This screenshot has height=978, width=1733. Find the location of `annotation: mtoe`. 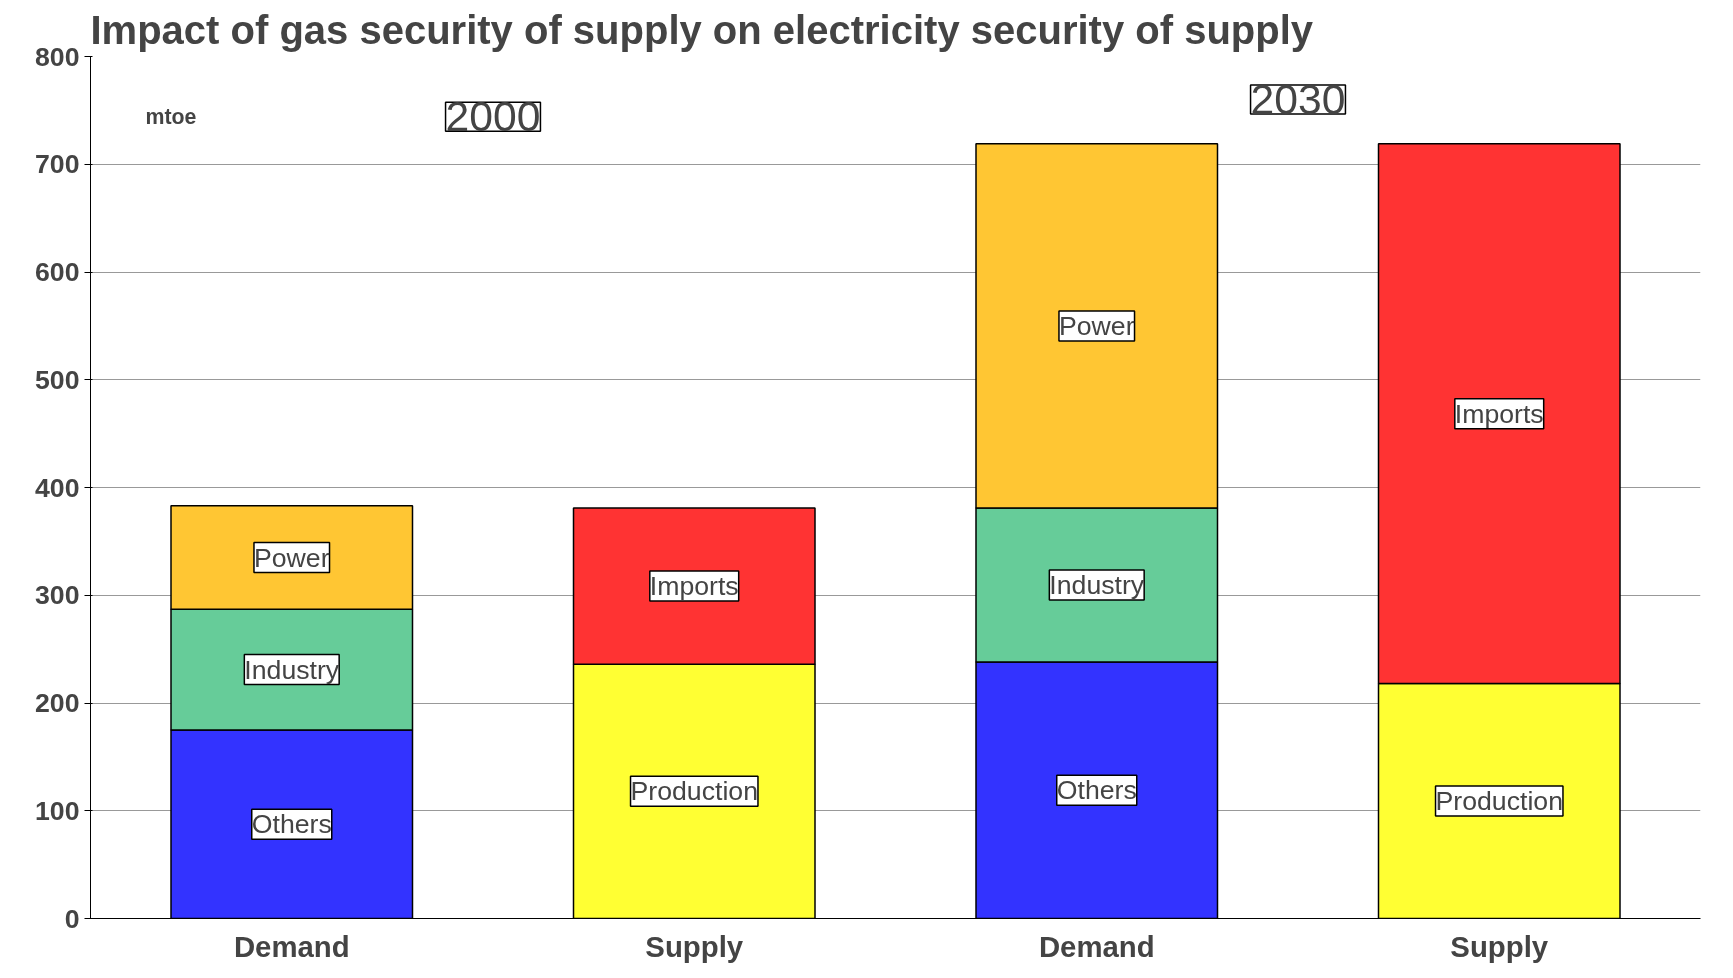

annotation: mtoe is located at coordinates (171, 116).